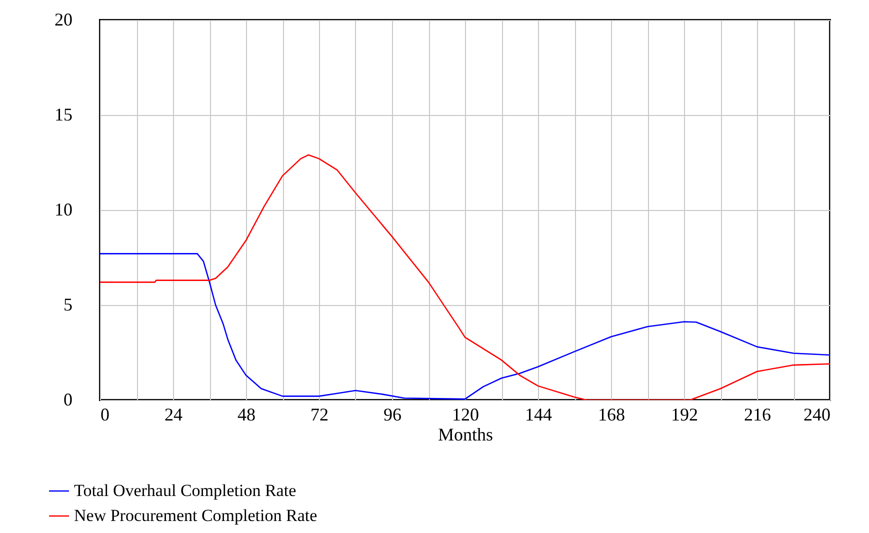  Describe the element at coordinates (465, 414) in the screenshot. I see `x-tick-label: 120` at that location.